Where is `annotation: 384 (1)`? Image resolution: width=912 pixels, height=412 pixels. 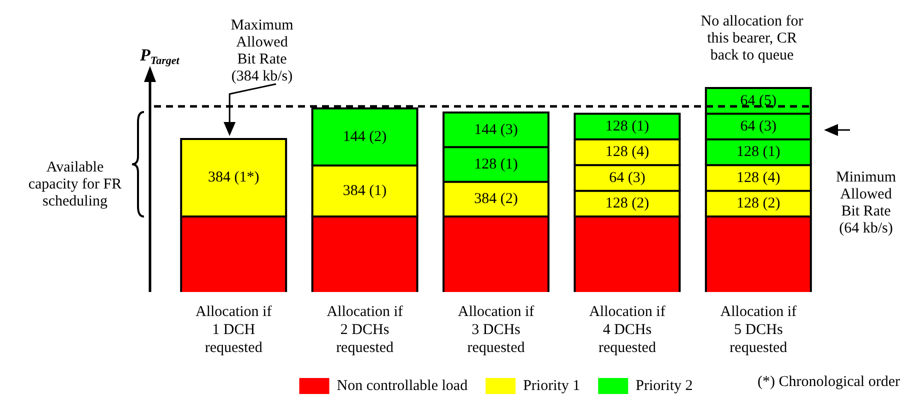
annotation: 384 (1) is located at coordinates (364, 190).